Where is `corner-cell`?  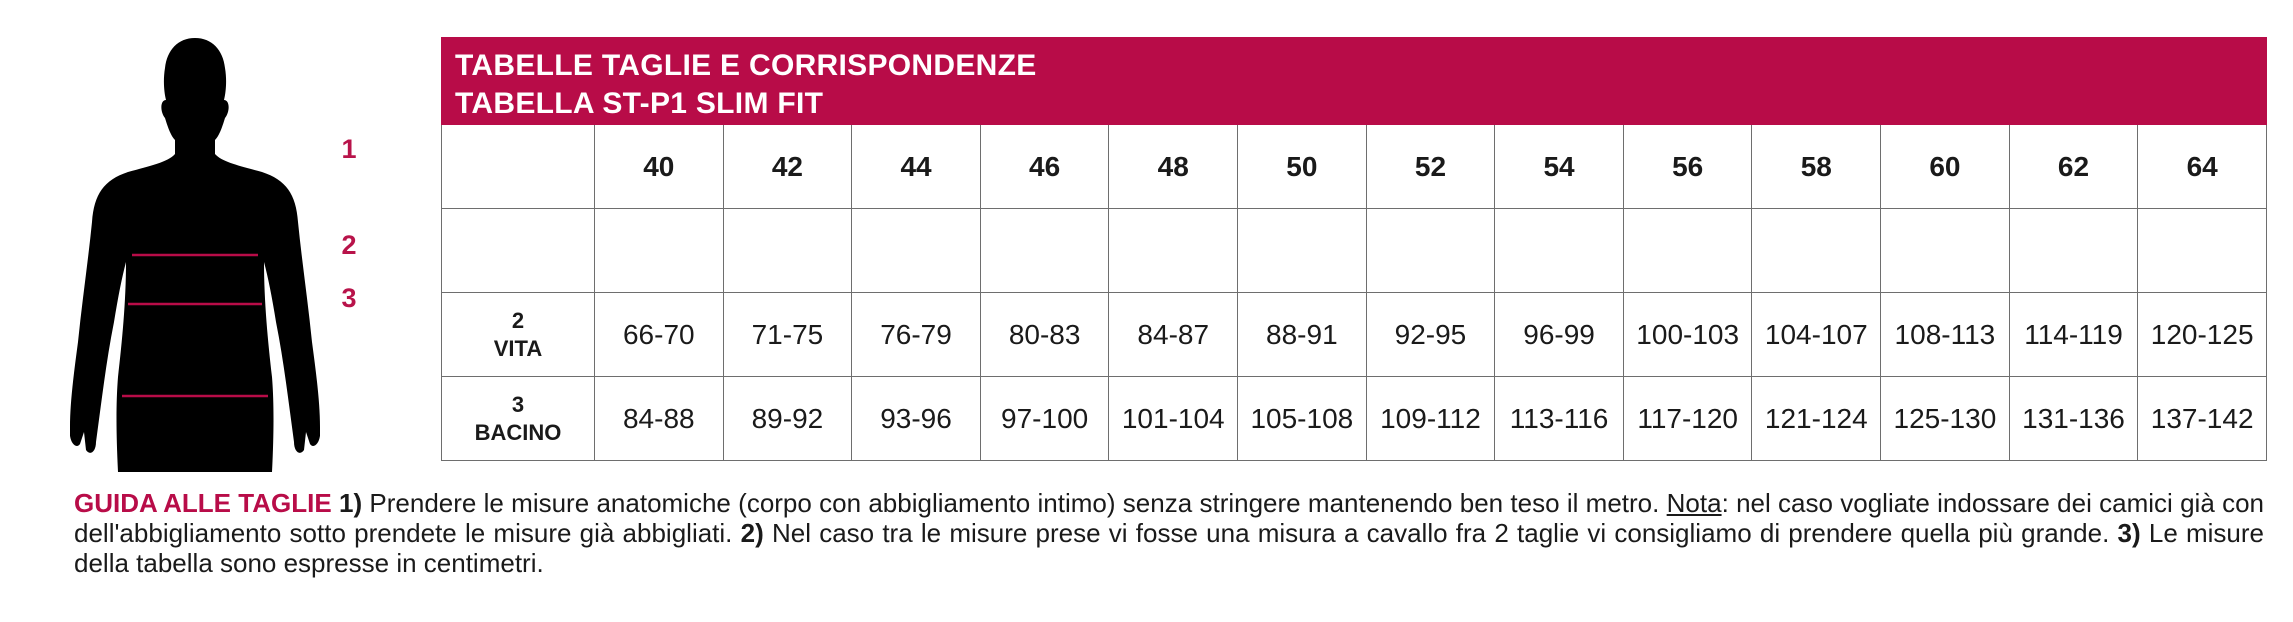
corner-cell is located at coordinates (518, 167).